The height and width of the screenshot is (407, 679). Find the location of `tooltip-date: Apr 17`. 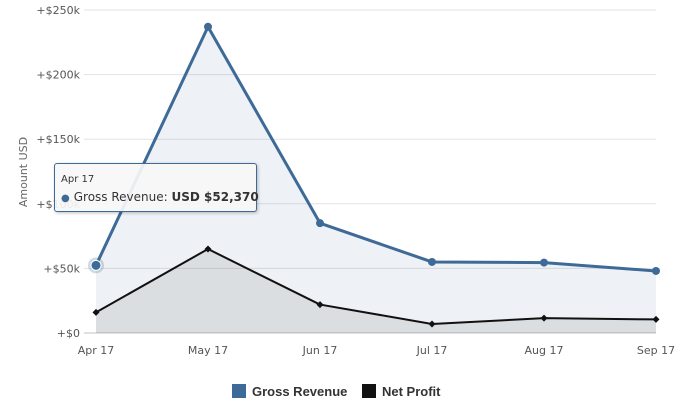

tooltip-date: Apr 17 is located at coordinates (78, 179).